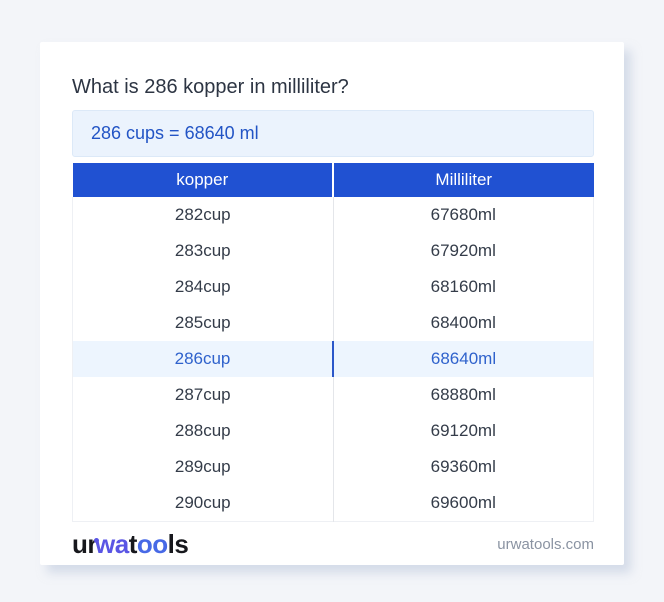  What do you see at coordinates (203, 180) in the screenshot?
I see `header-kopper: kopper` at bounding box center [203, 180].